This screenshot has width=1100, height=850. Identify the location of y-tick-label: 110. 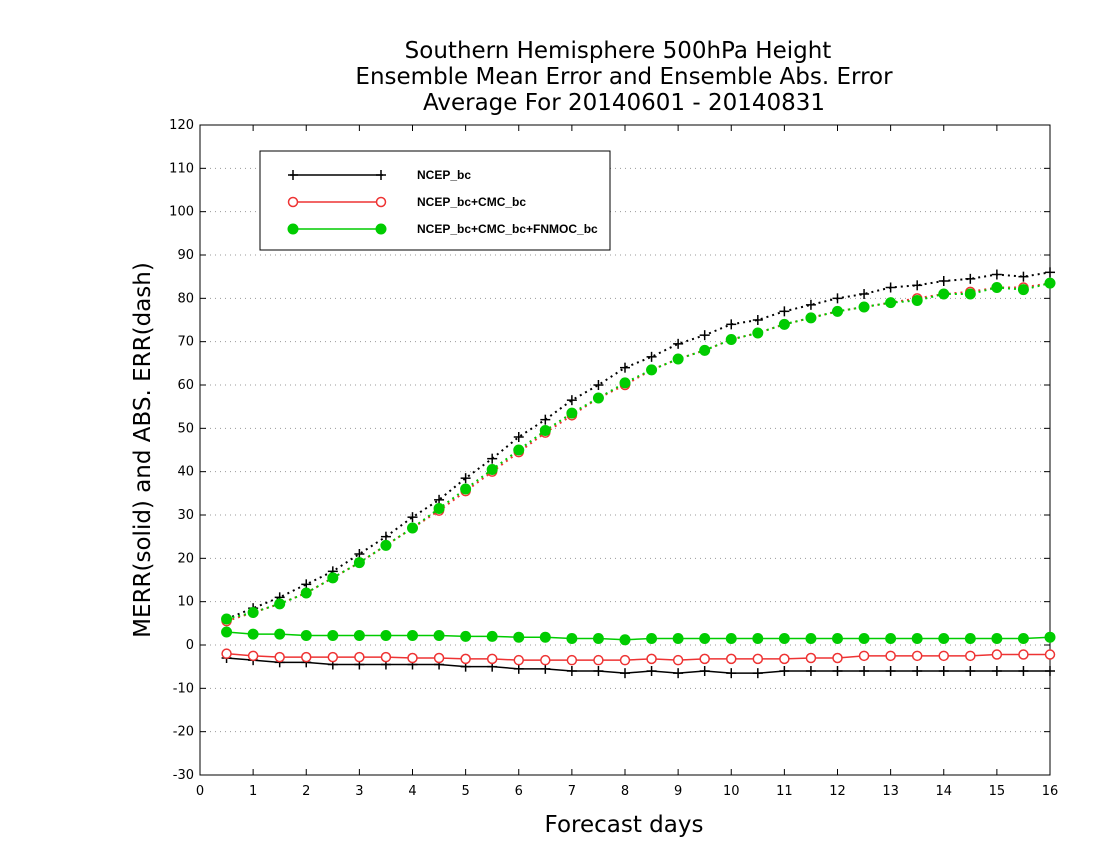
(181, 168).